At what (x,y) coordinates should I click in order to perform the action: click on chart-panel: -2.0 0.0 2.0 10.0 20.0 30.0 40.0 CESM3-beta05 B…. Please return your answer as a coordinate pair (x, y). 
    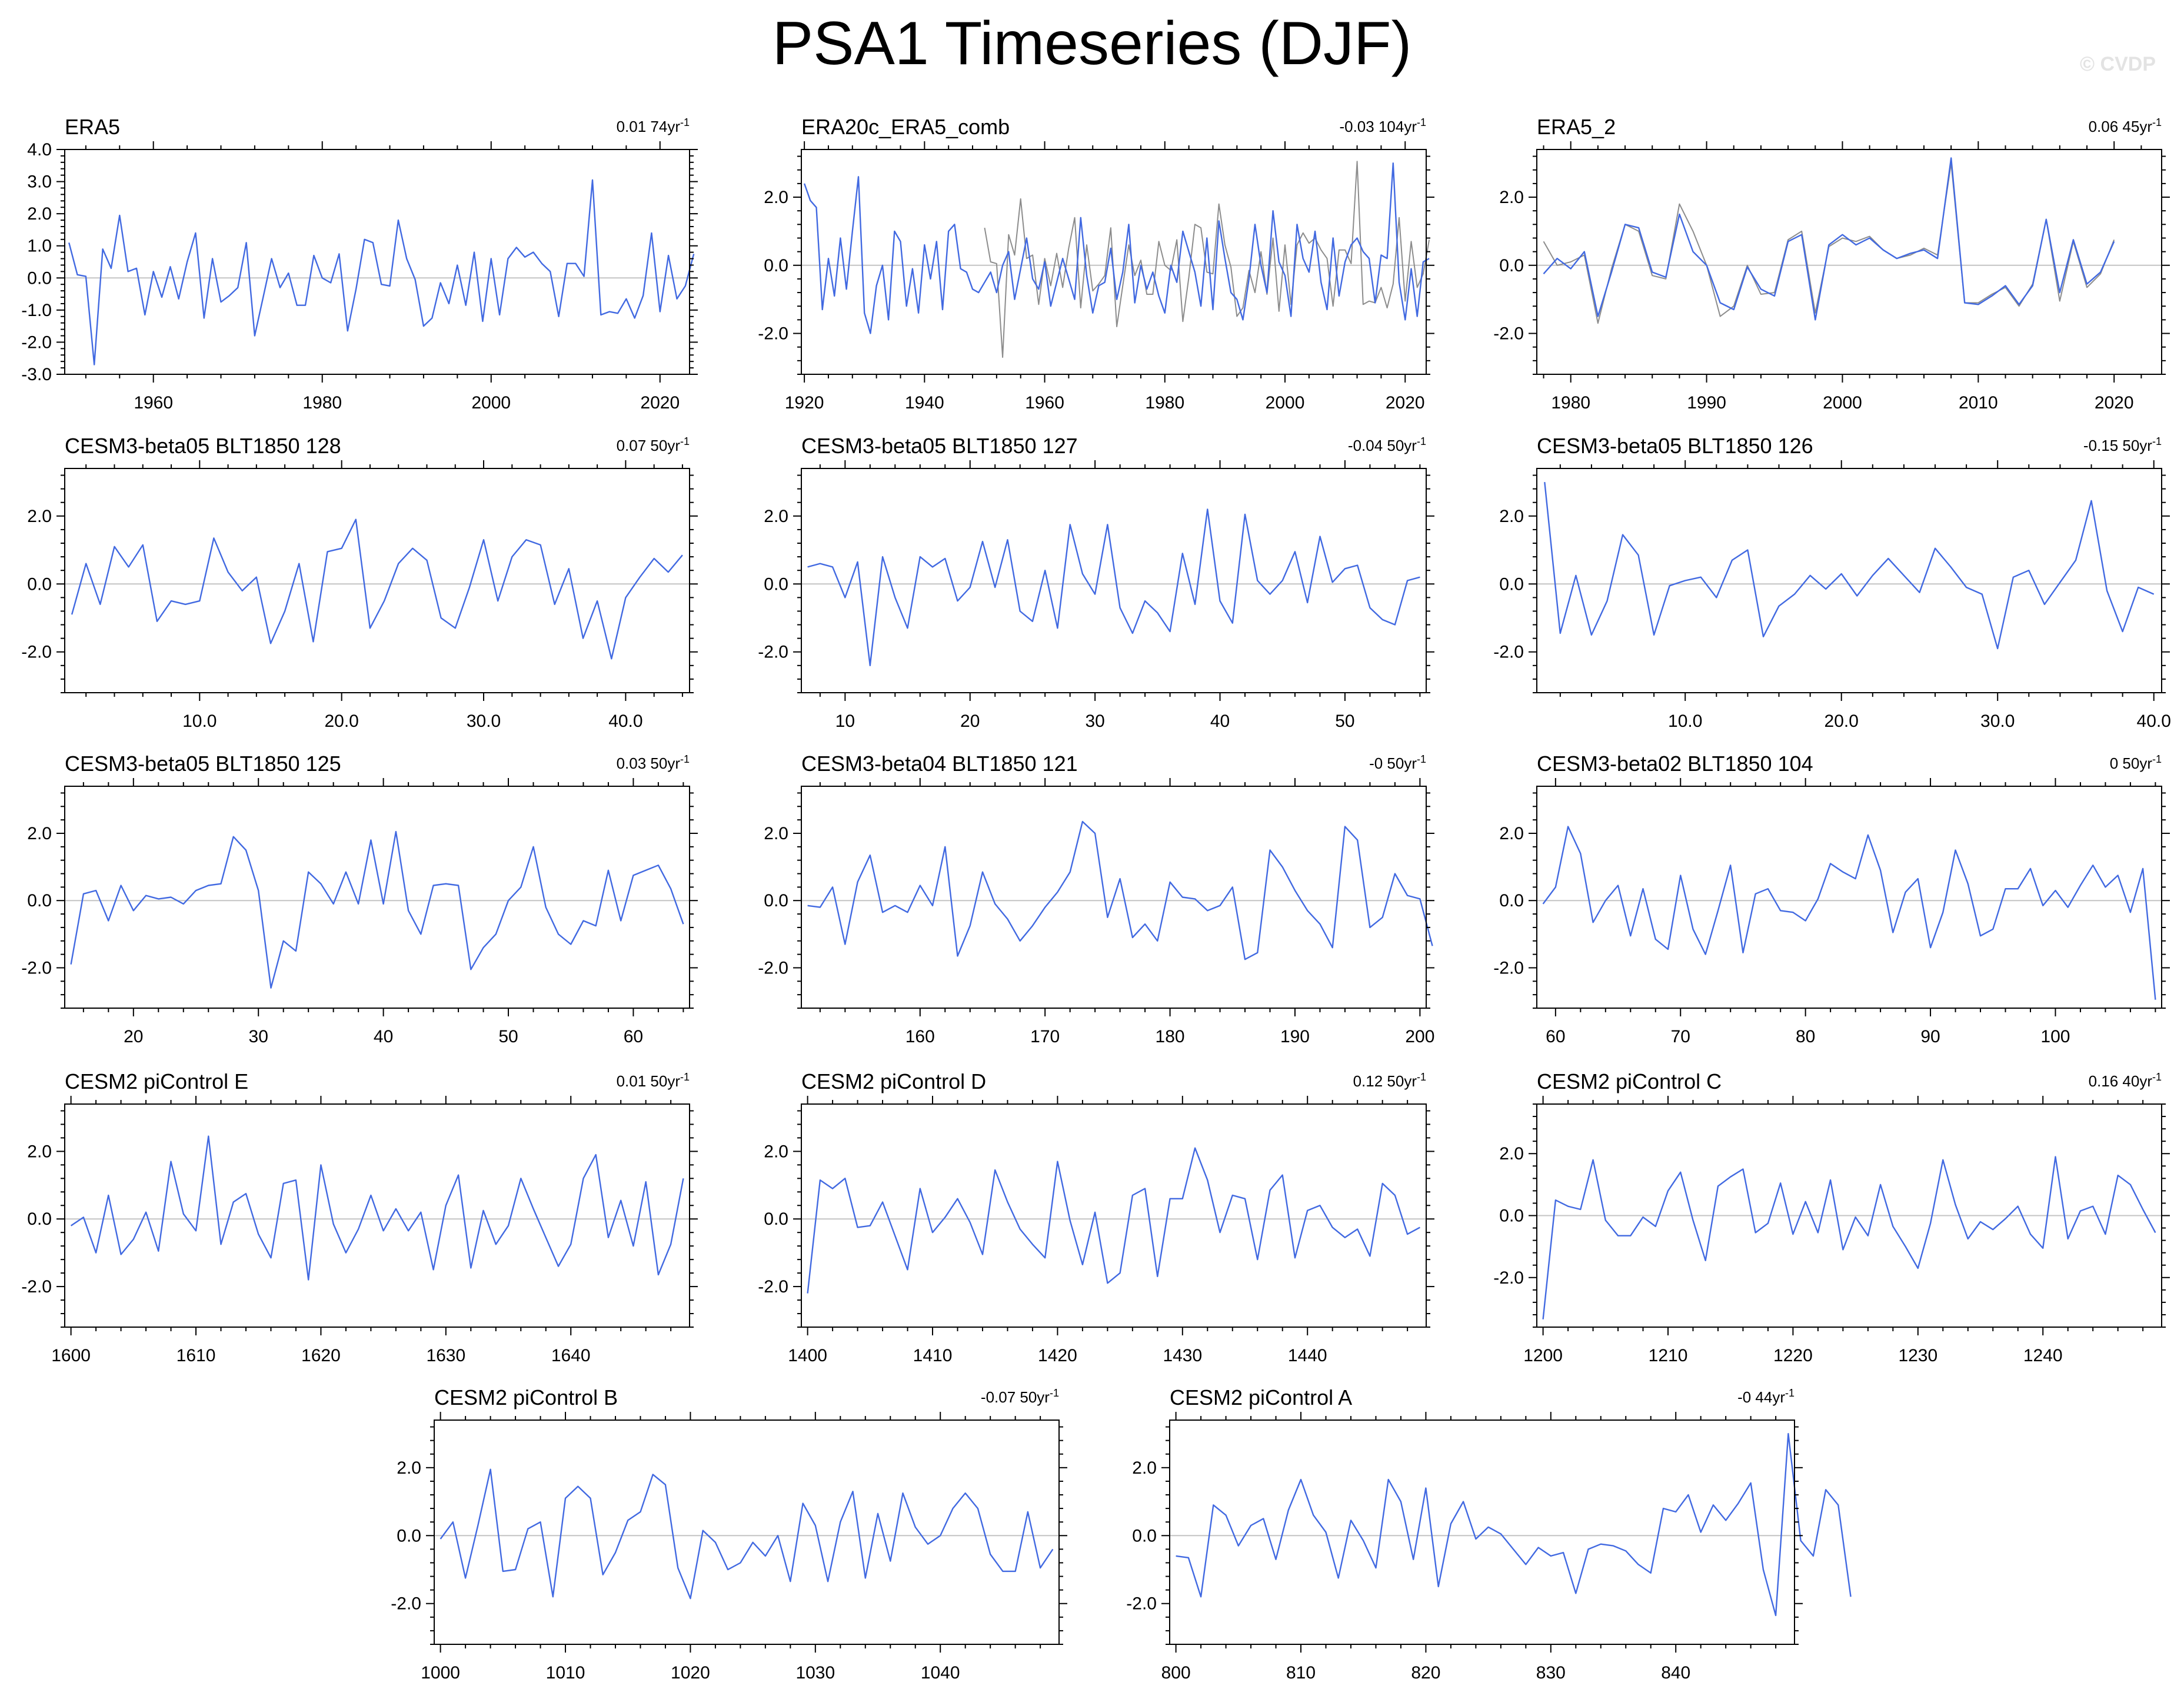
    Looking at the image, I should click on (1832, 582).